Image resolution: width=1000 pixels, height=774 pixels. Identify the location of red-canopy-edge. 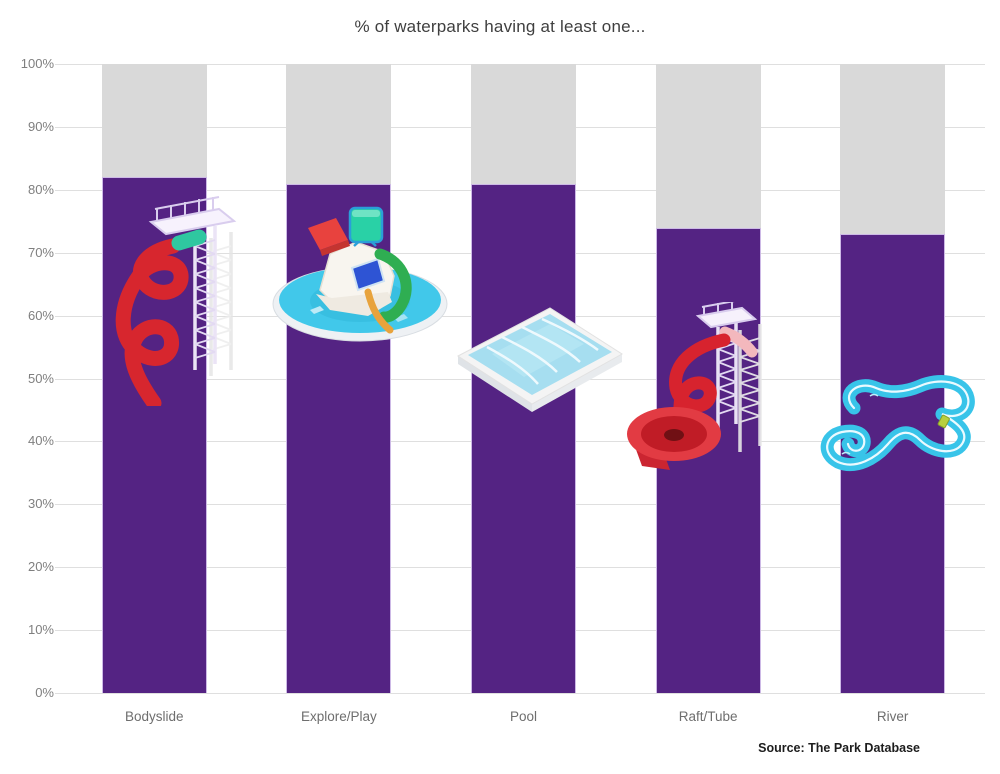
(335, 248).